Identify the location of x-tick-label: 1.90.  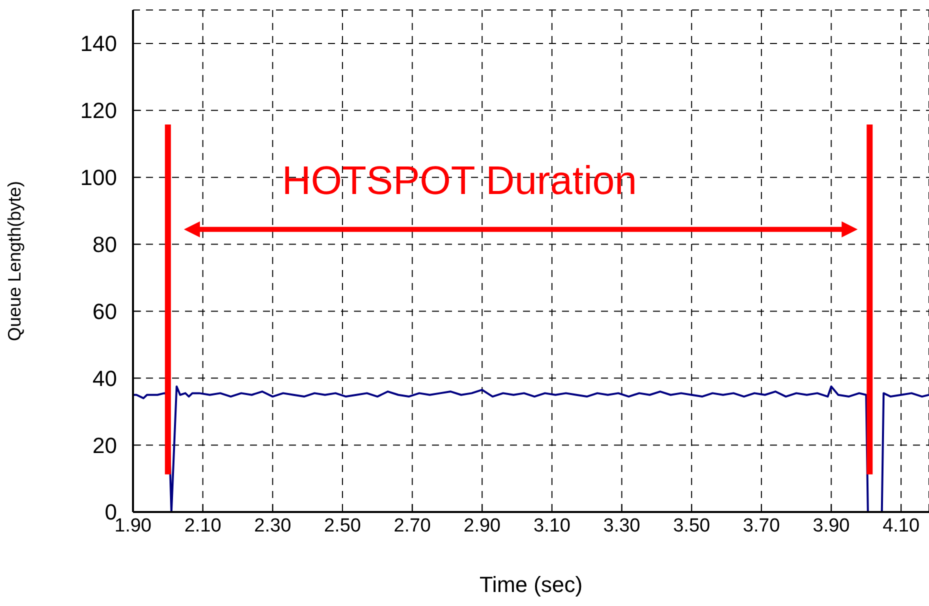
(133, 525).